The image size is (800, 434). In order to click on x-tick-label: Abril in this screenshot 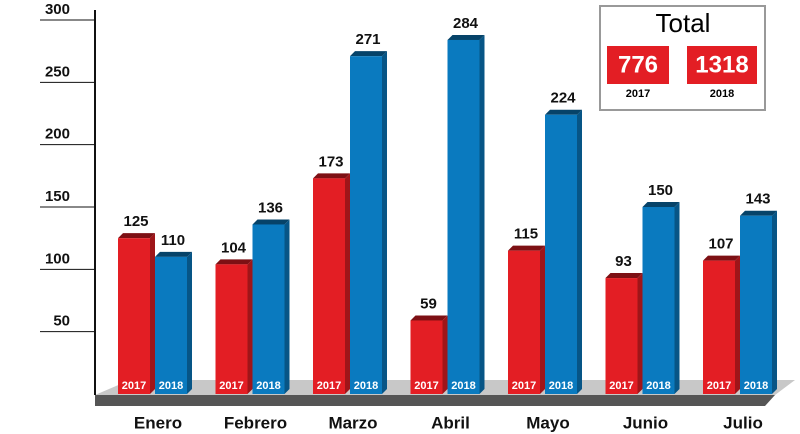, I will do `click(450, 422)`.